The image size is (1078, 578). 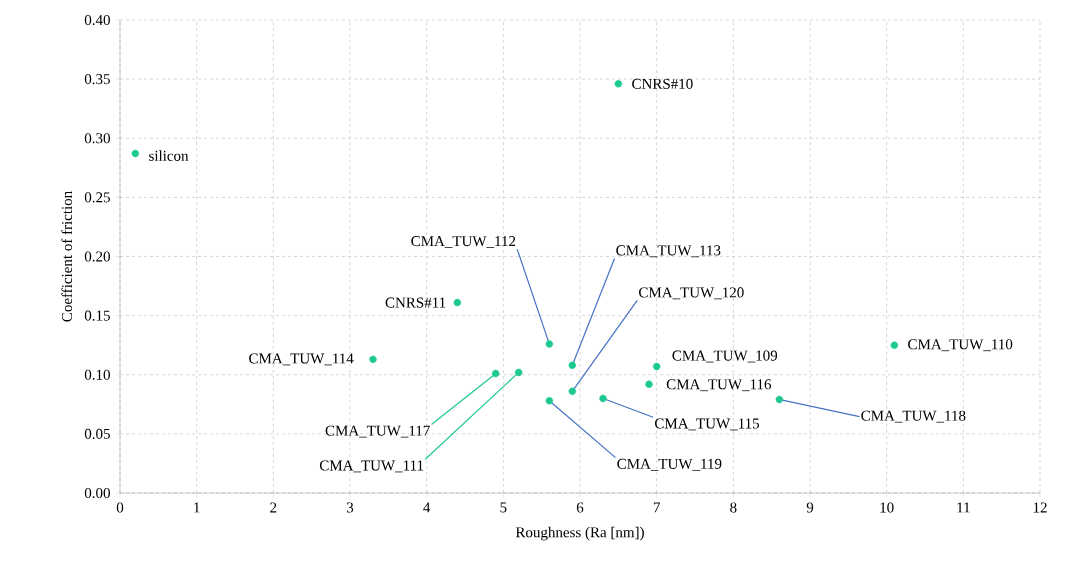 I want to click on x-tick-label: 10, so click(x=887, y=507).